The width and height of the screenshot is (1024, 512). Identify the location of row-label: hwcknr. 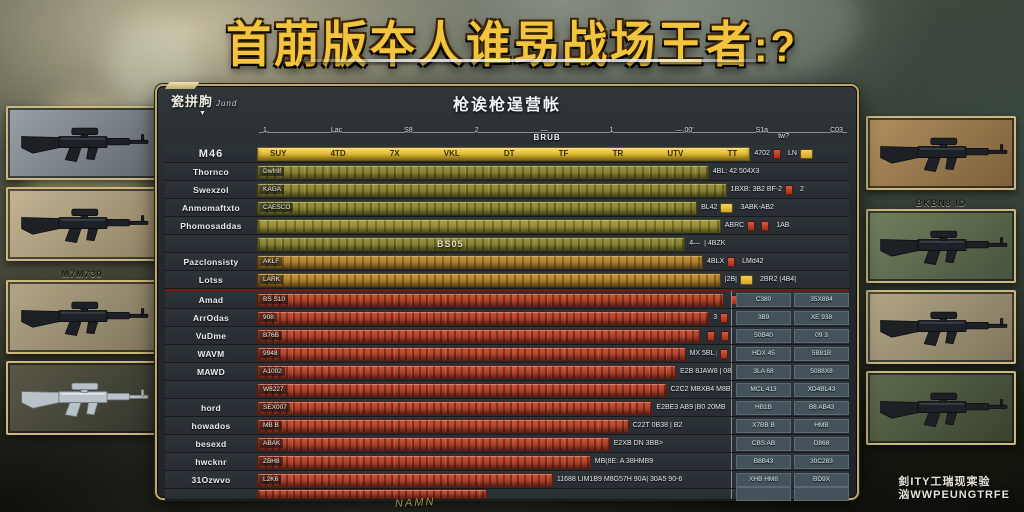
(211, 461).